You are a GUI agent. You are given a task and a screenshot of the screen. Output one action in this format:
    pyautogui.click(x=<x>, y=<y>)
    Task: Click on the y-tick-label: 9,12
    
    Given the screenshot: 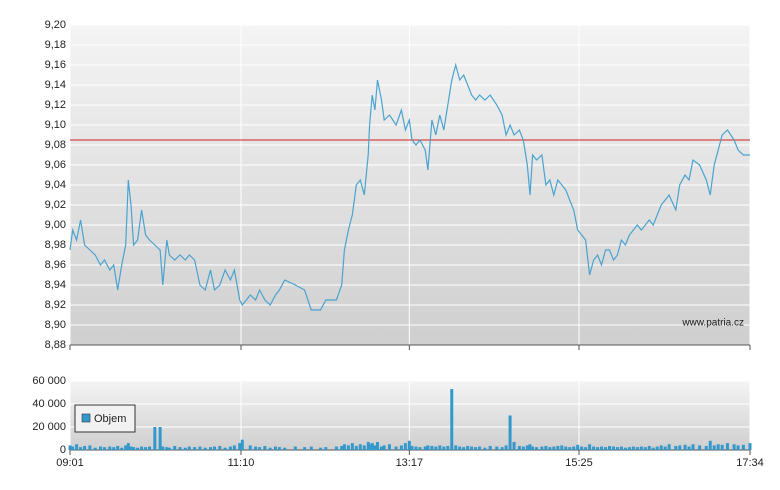 What is the action you would take?
    pyautogui.click(x=55, y=105)
    